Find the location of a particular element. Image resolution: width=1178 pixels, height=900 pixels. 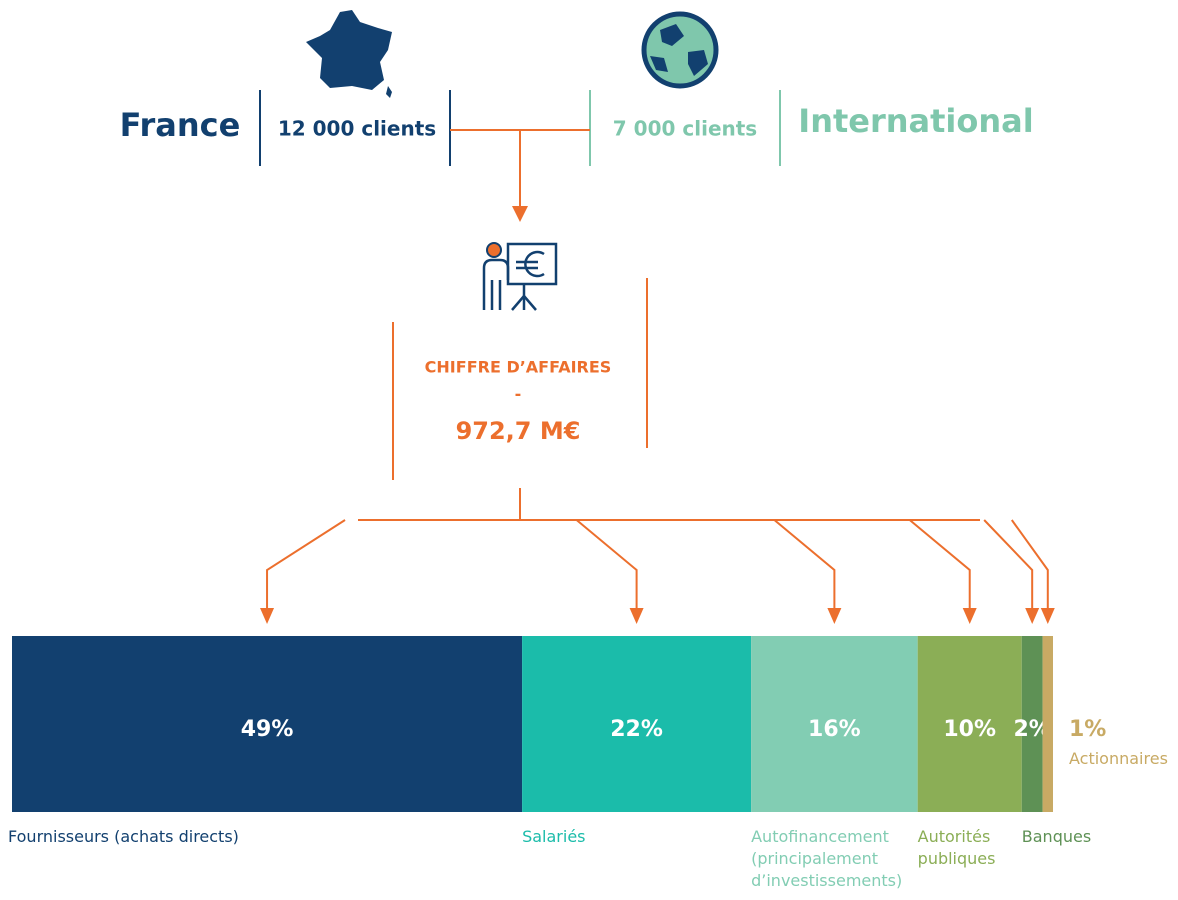

value-label: 16% is located at coordinates (834, 729).